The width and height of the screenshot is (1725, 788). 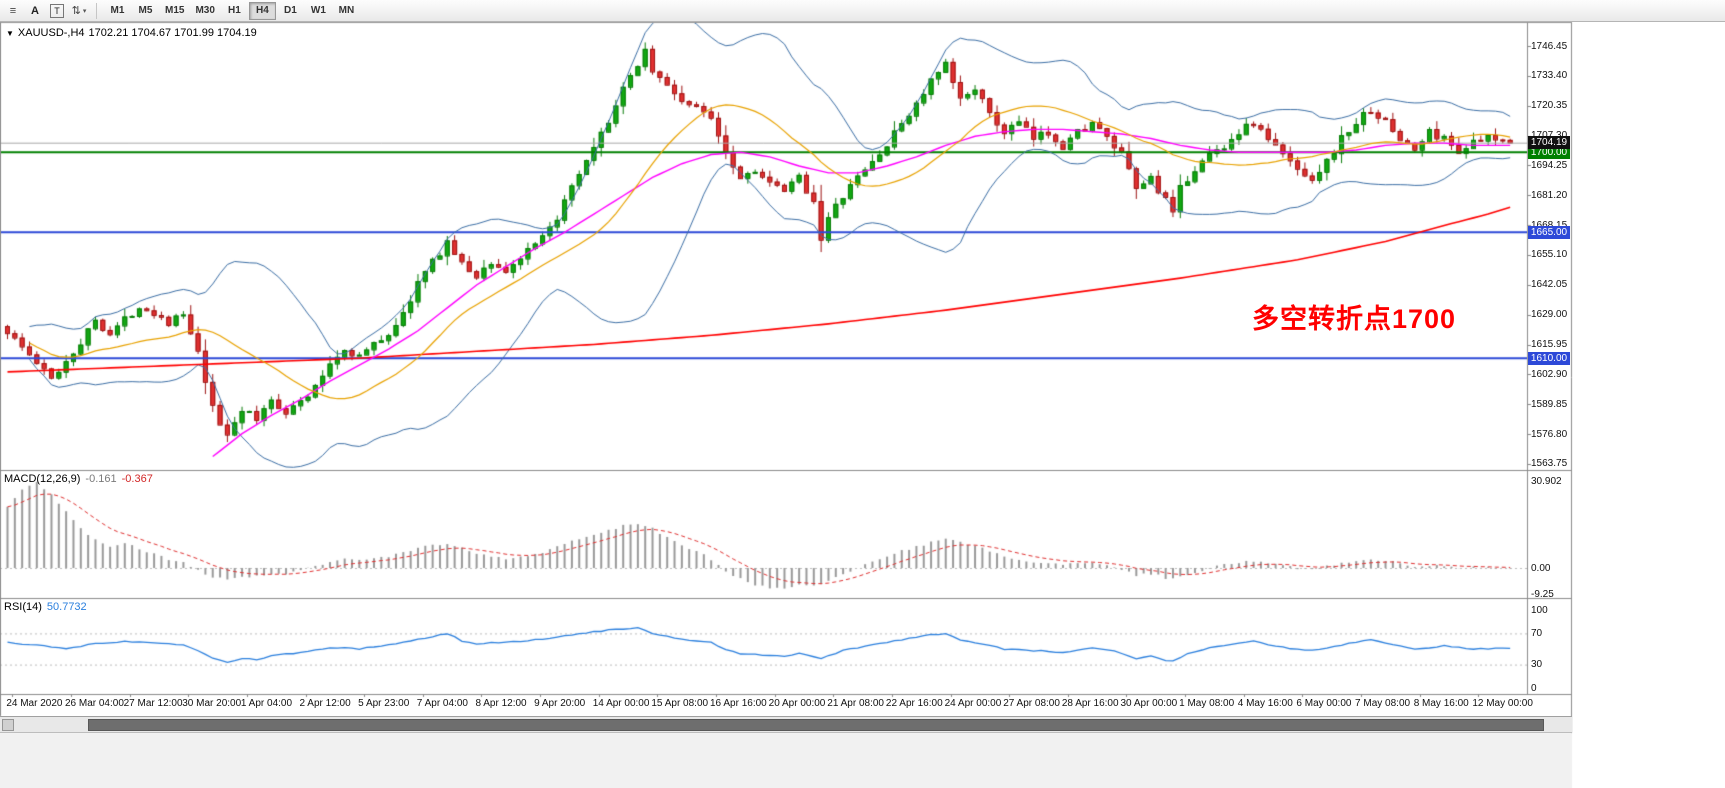 What do you see at coordinates (137, 479) in the screenshot?
I see `macd-signal-value: -0.367` at bounding box center [137, 479].